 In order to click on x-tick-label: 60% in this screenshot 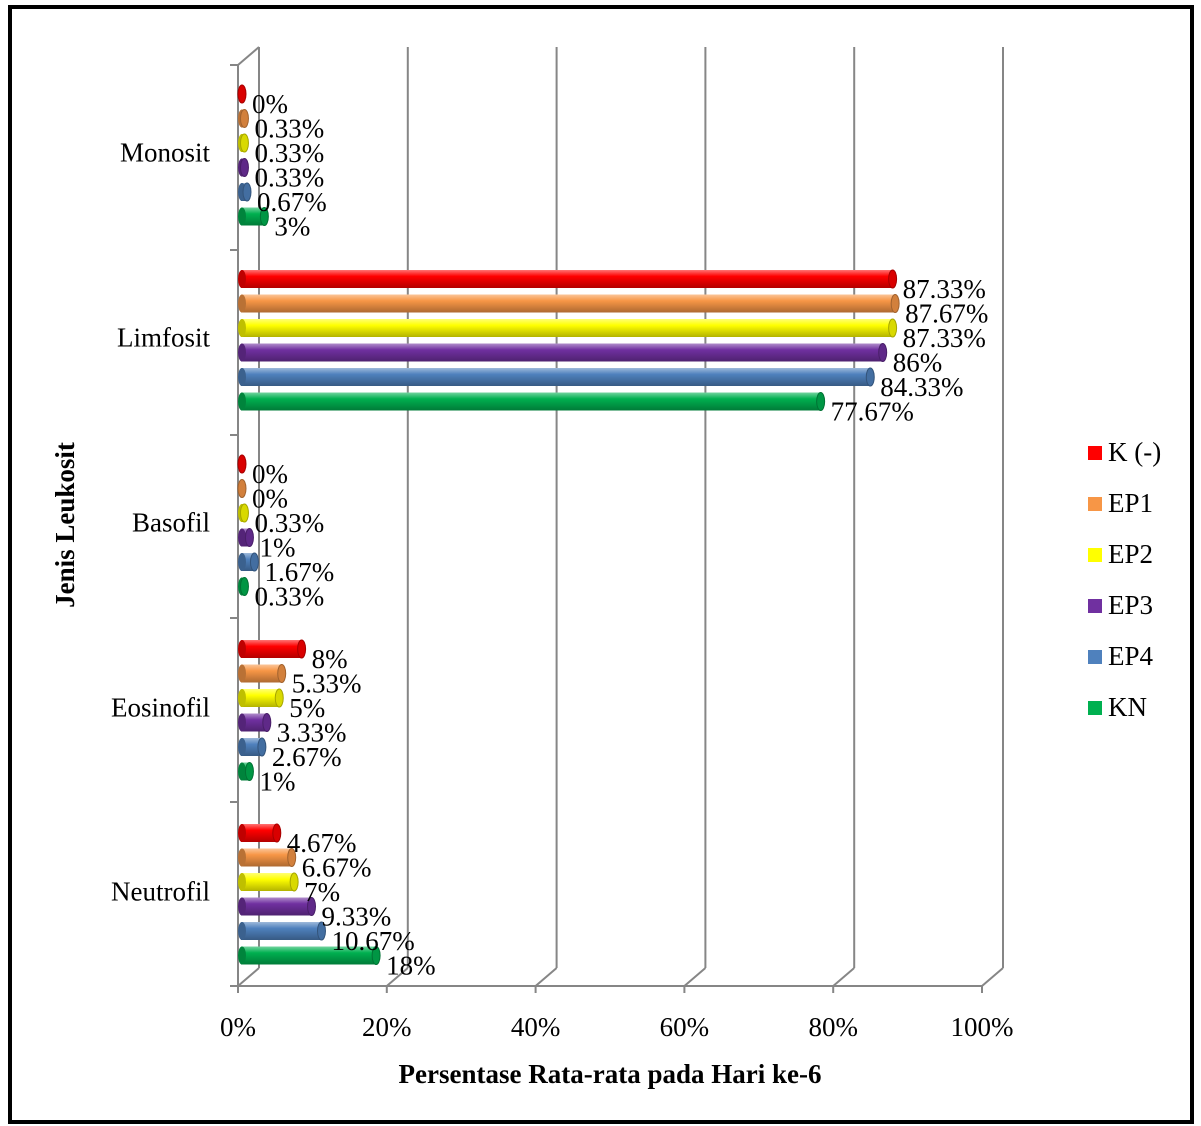, I will do `click(685, 1027)`.